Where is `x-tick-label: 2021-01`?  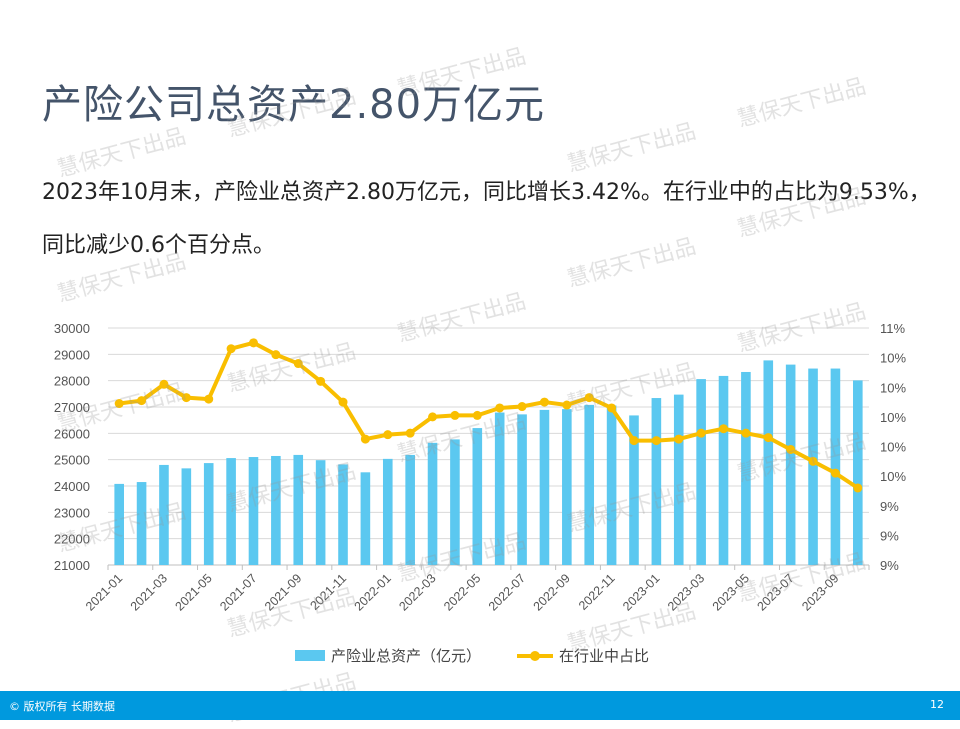 x-tick-label: 2021-01 is located at coordinates (104, 592).